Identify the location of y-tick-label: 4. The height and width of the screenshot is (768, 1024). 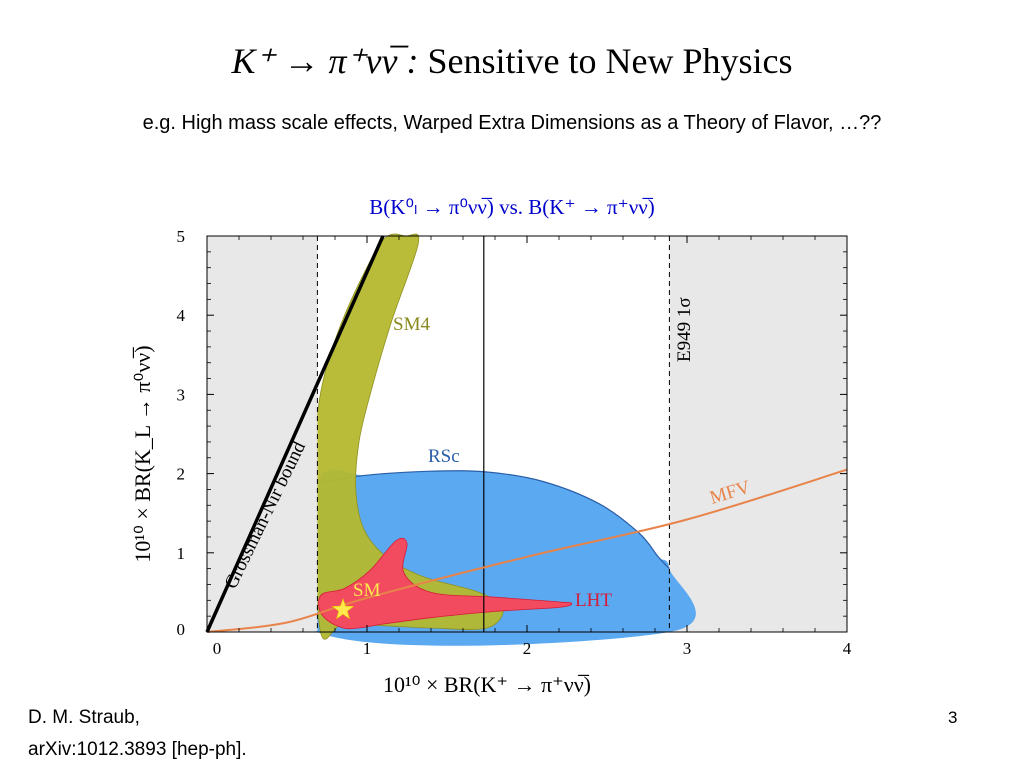
(181, 315).